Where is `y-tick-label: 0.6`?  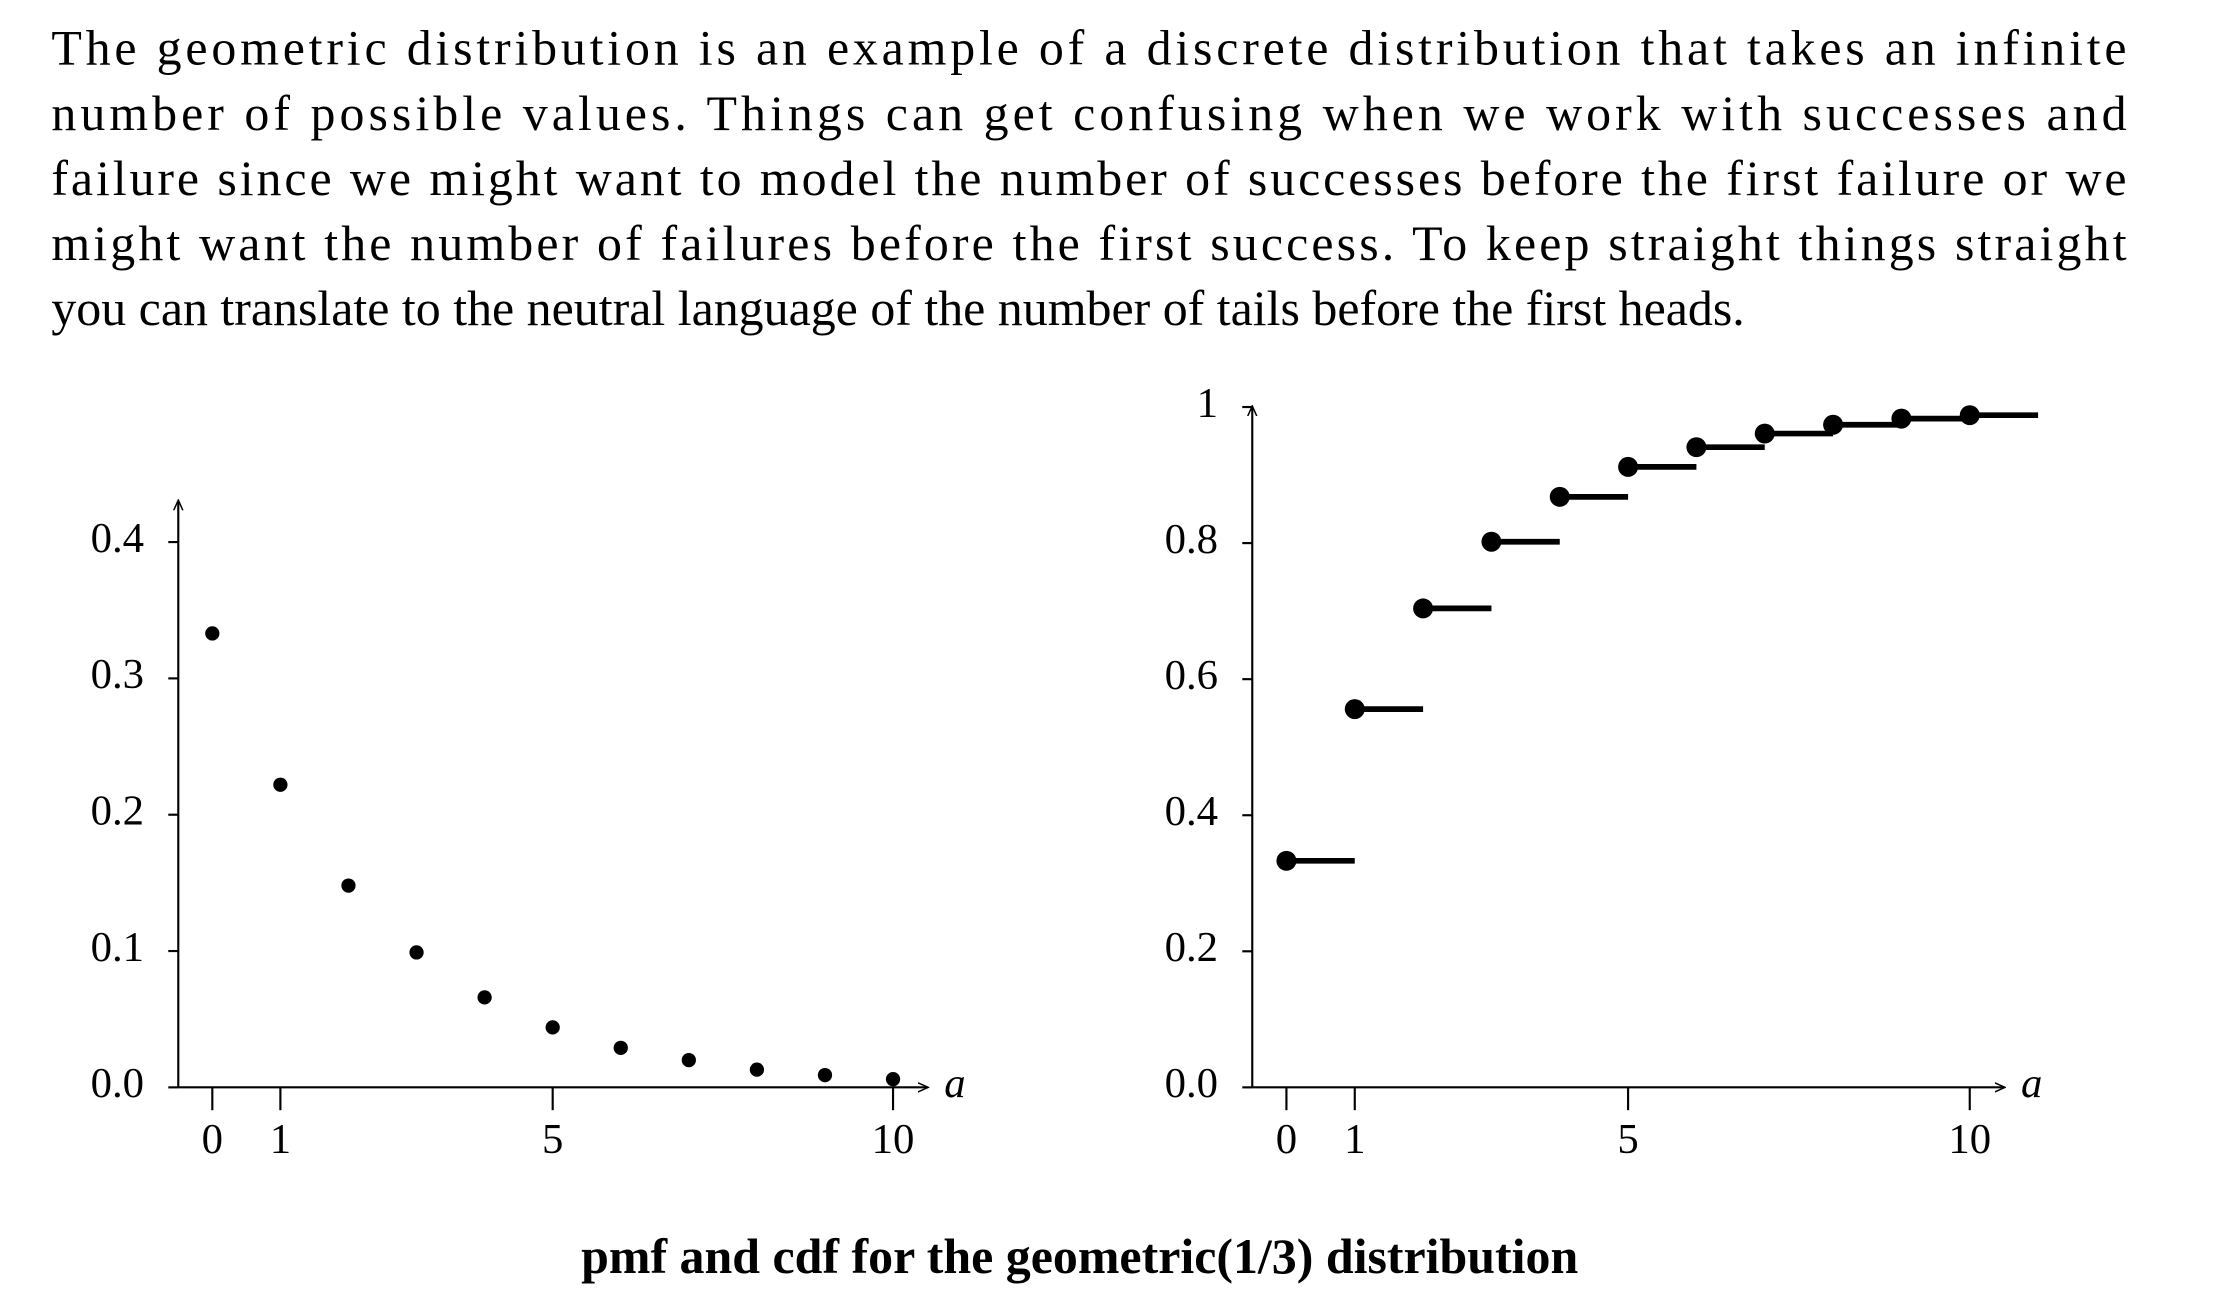
y-tick-label: 0.6 is located at coordinates (1191, 675).